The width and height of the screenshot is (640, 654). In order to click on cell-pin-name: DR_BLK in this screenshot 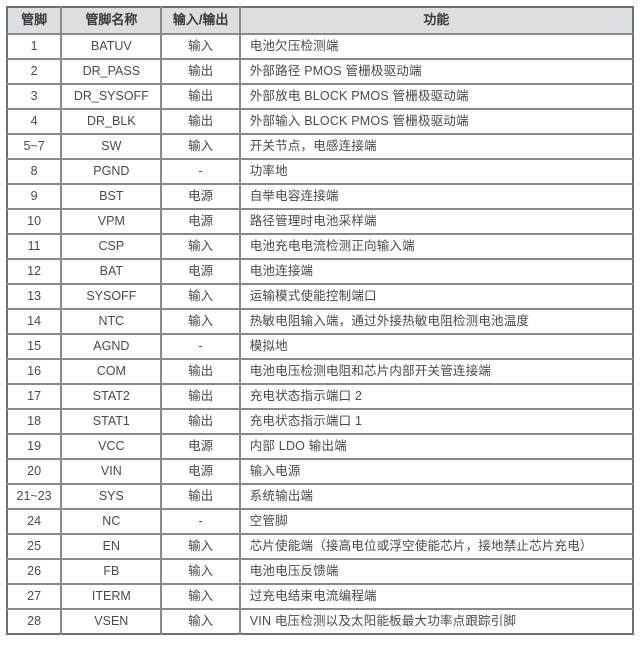, I will do `click(111, 121)`.